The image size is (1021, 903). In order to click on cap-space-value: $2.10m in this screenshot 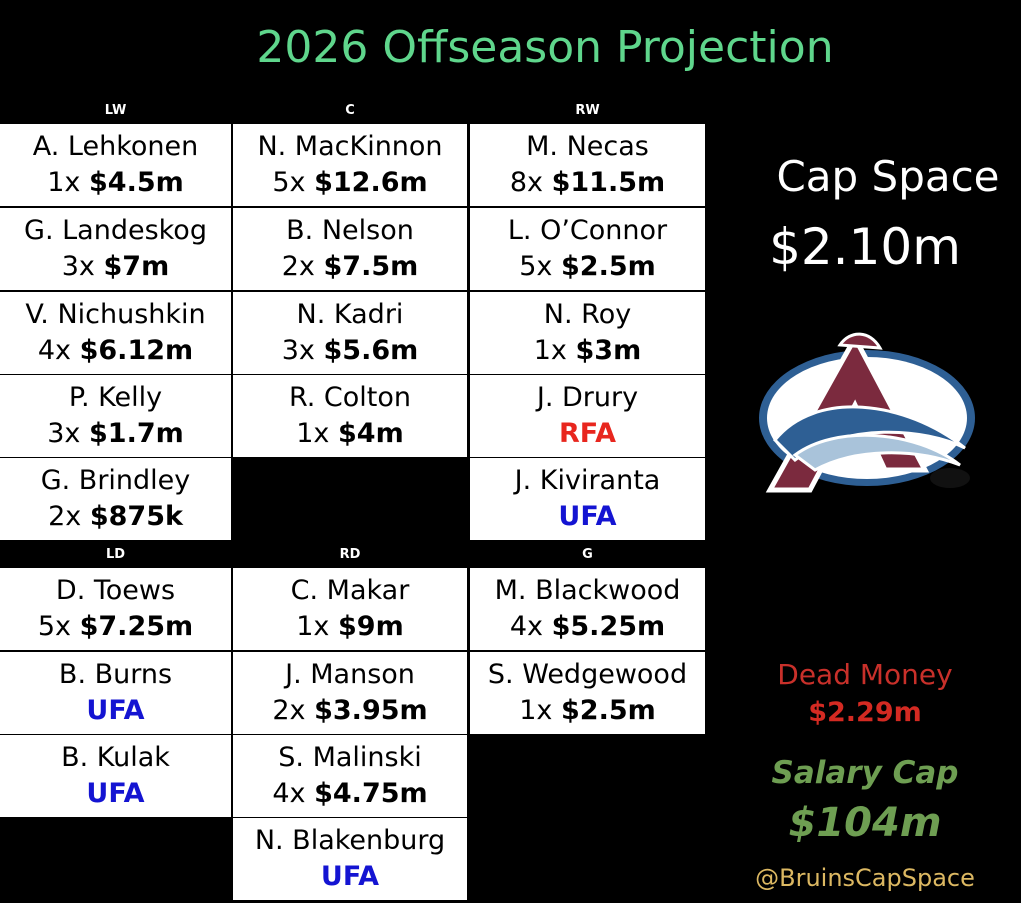, I will do `click(865, 247)`.